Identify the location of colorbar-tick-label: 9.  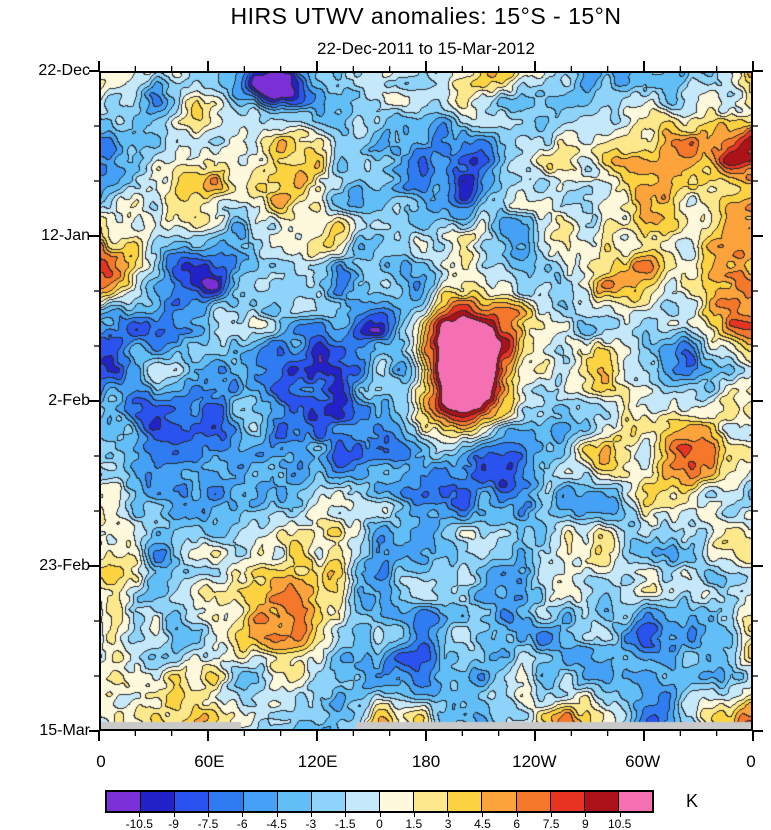
(585, 823).